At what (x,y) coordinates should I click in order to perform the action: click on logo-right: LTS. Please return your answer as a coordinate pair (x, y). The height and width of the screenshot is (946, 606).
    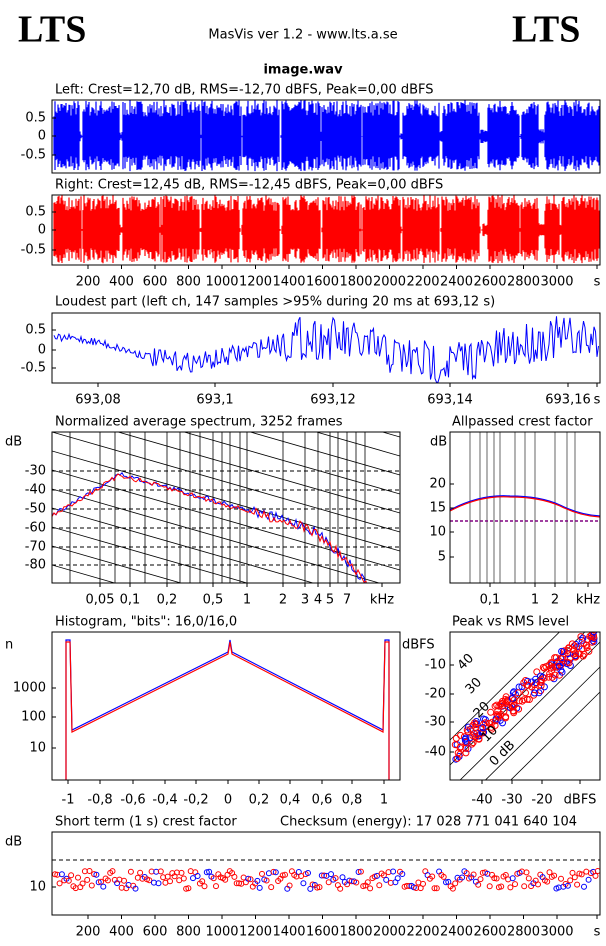
    Looking at the image, I should click on (546, 30).